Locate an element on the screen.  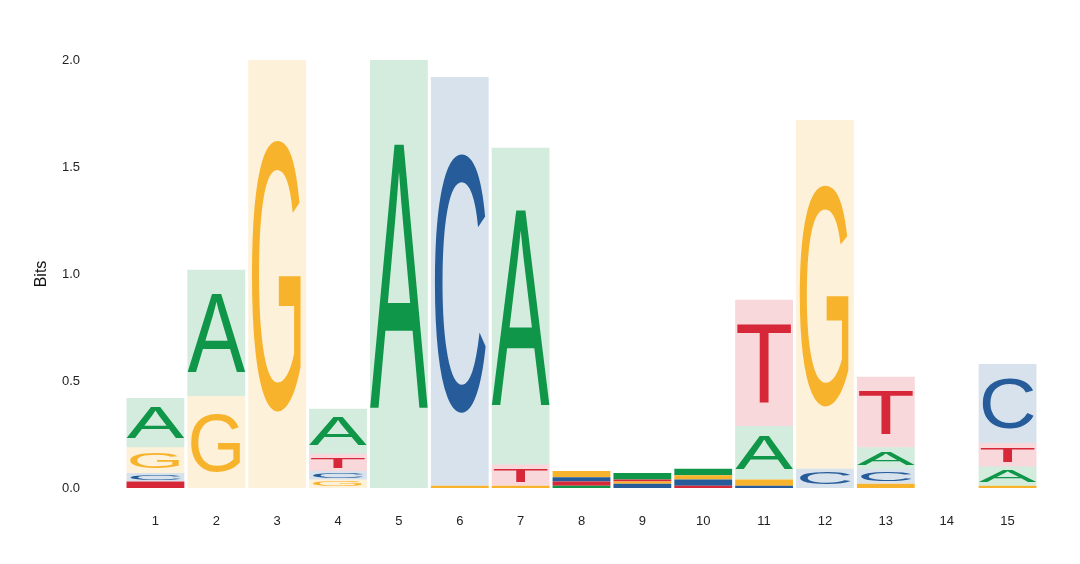
x-tick-label: 8 is located at coordinates (581, 521).